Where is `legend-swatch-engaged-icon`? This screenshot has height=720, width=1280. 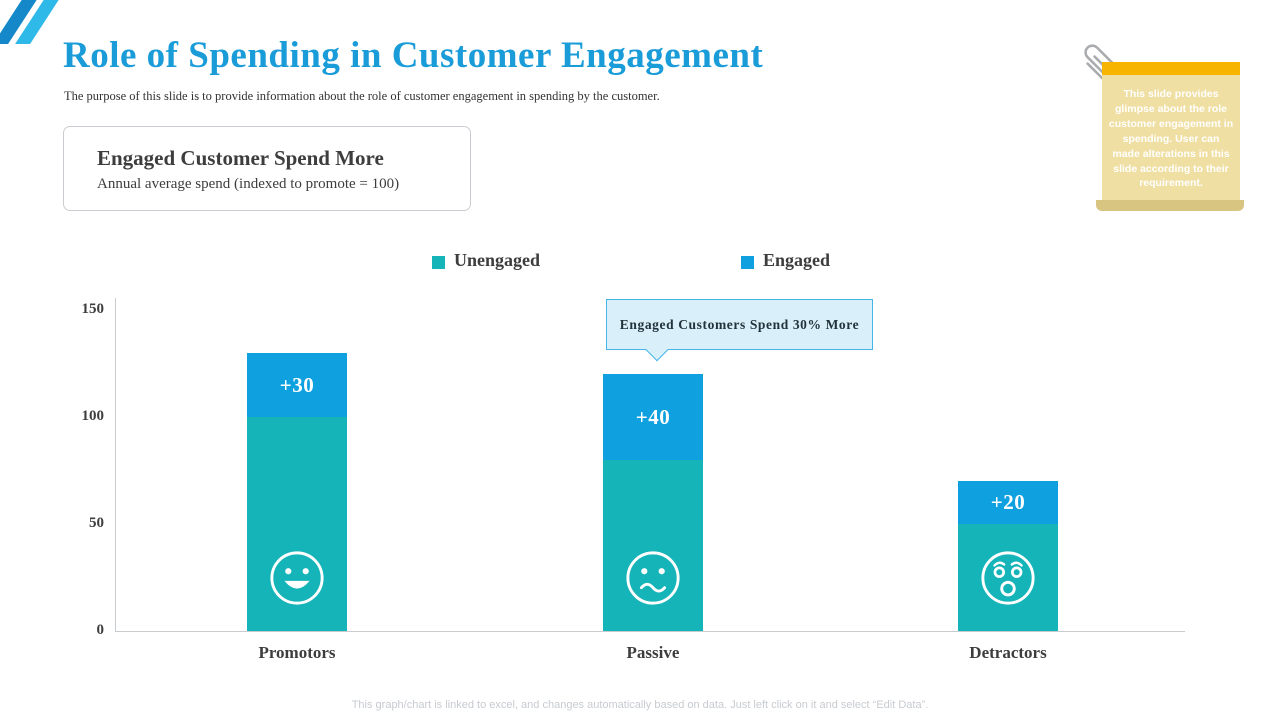
legend-swatch-engaged-icon is located at coordinates (747, 262).